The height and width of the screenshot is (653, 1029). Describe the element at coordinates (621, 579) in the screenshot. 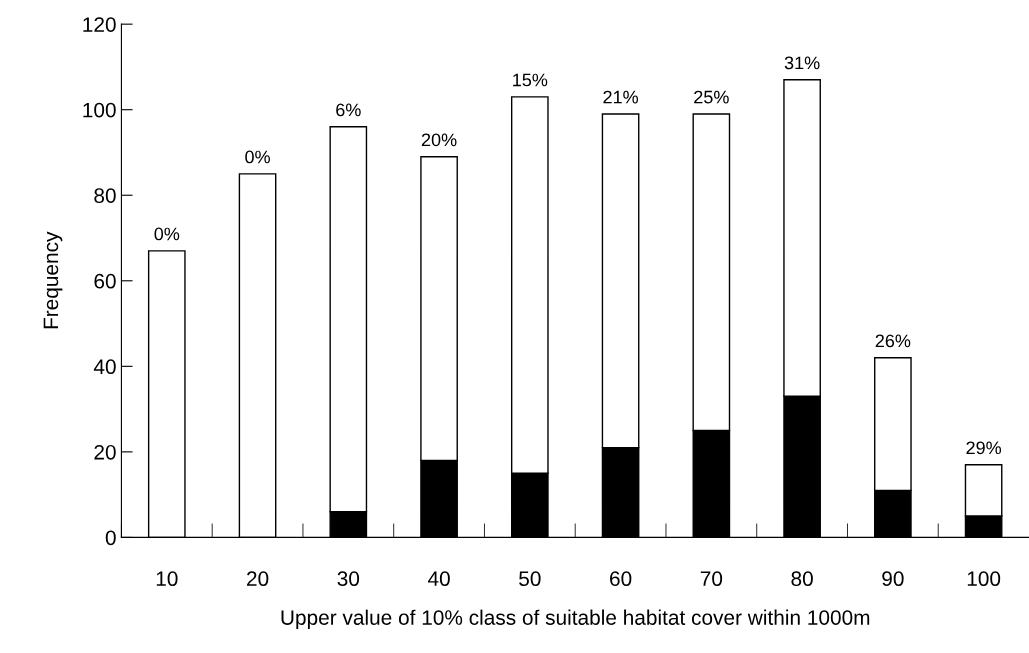

I see `x-tick-label: 60` at that location.